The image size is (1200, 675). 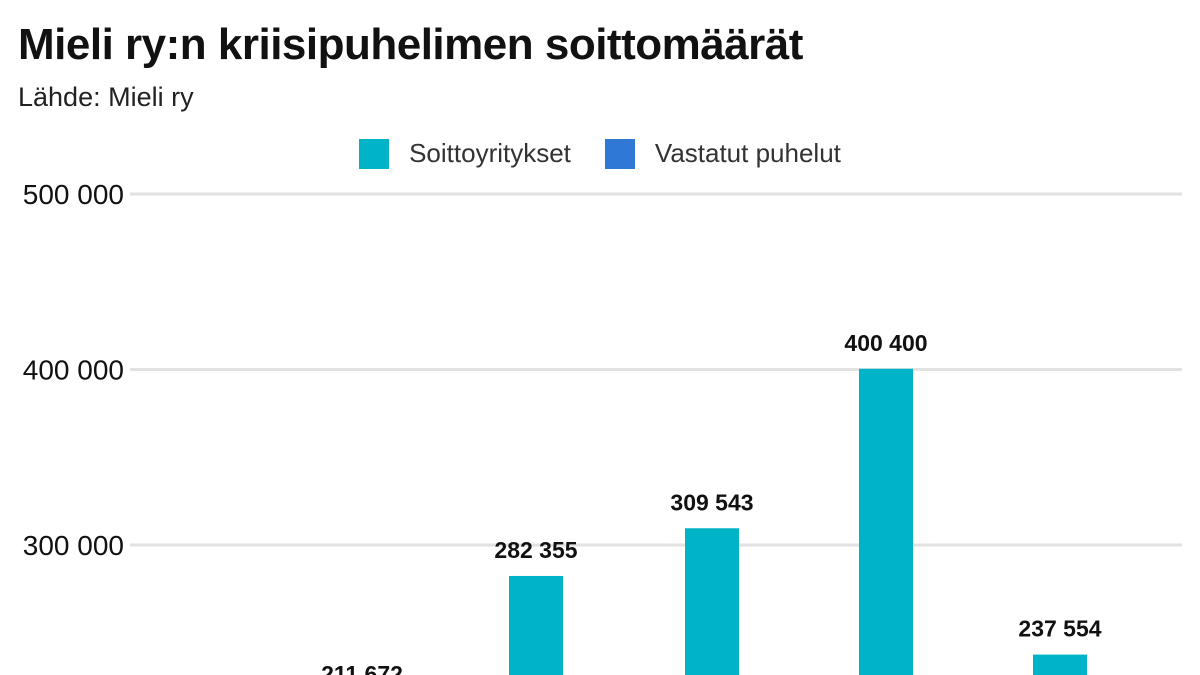 What do you see at coordinates (1059, 629) in the screenshot?
I see `data-label: 237 554` at bounding box center [1059, 629].